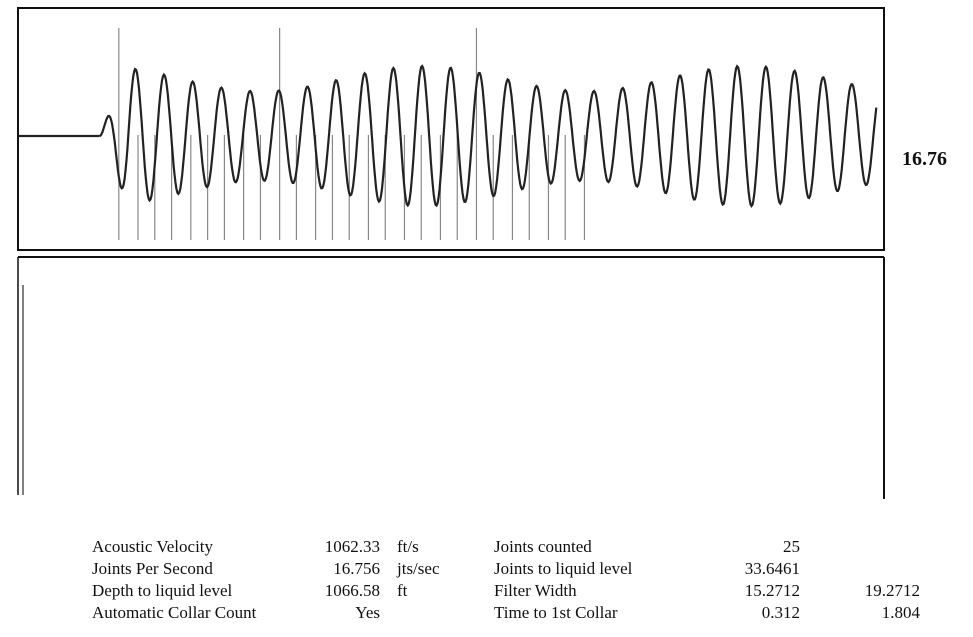 This screenshot has width=973, height=637. I want to click on stats-value3-3: 19.2712, so click(892, 590).